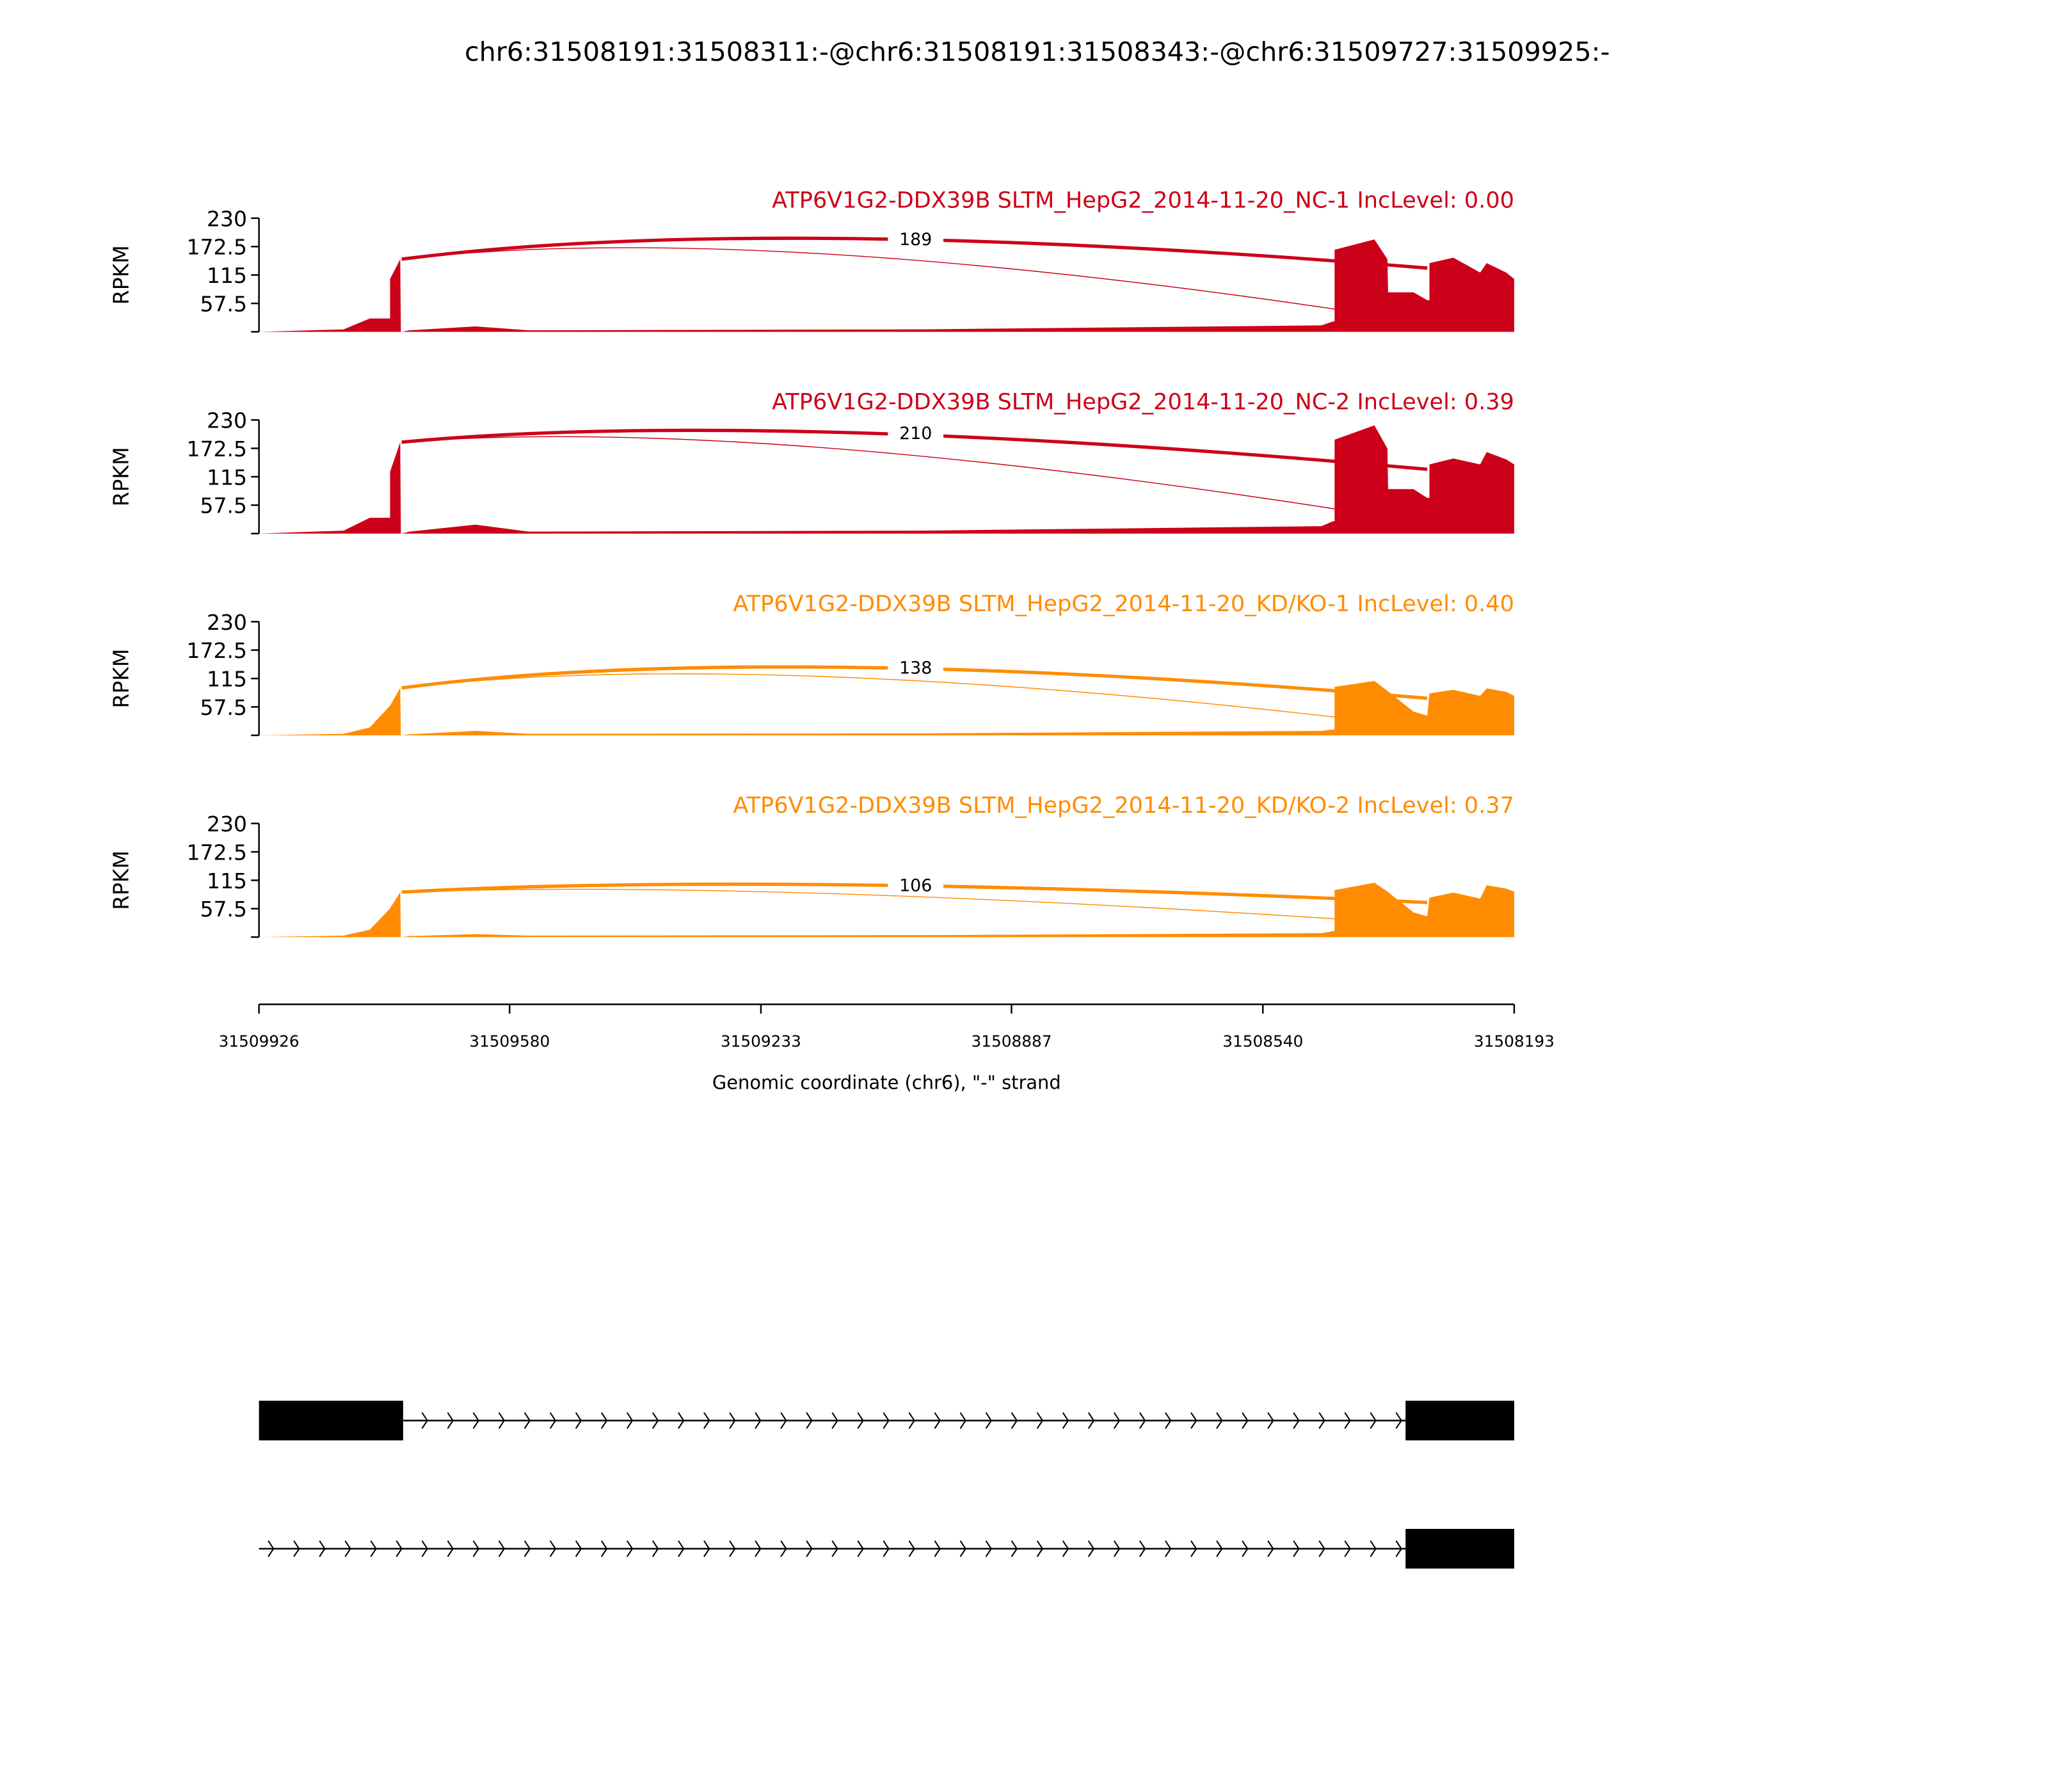 This screenshot has width=2048, height=1792. What do you see at coordinates (761, 1041) in the screenshot?
I see `x-tick-label: 31509233` at bounding box center [761, 1041].